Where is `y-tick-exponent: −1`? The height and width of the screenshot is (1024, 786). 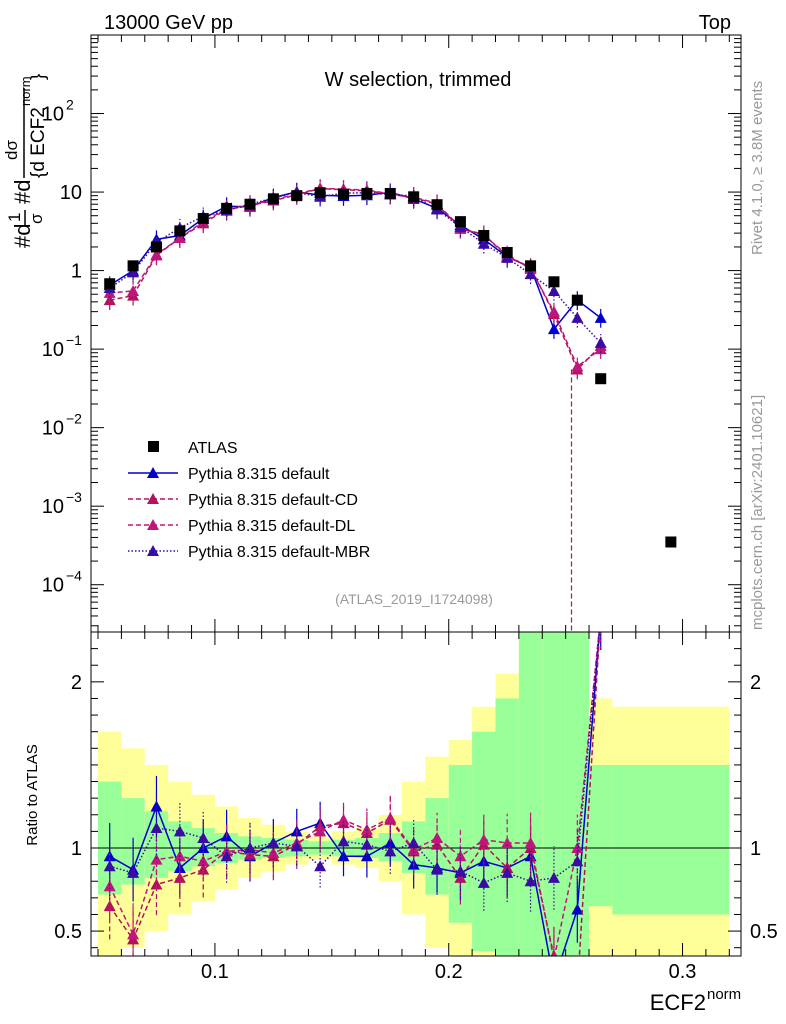 y-tick-exponent: −1 is located at coordinates (74, 340).